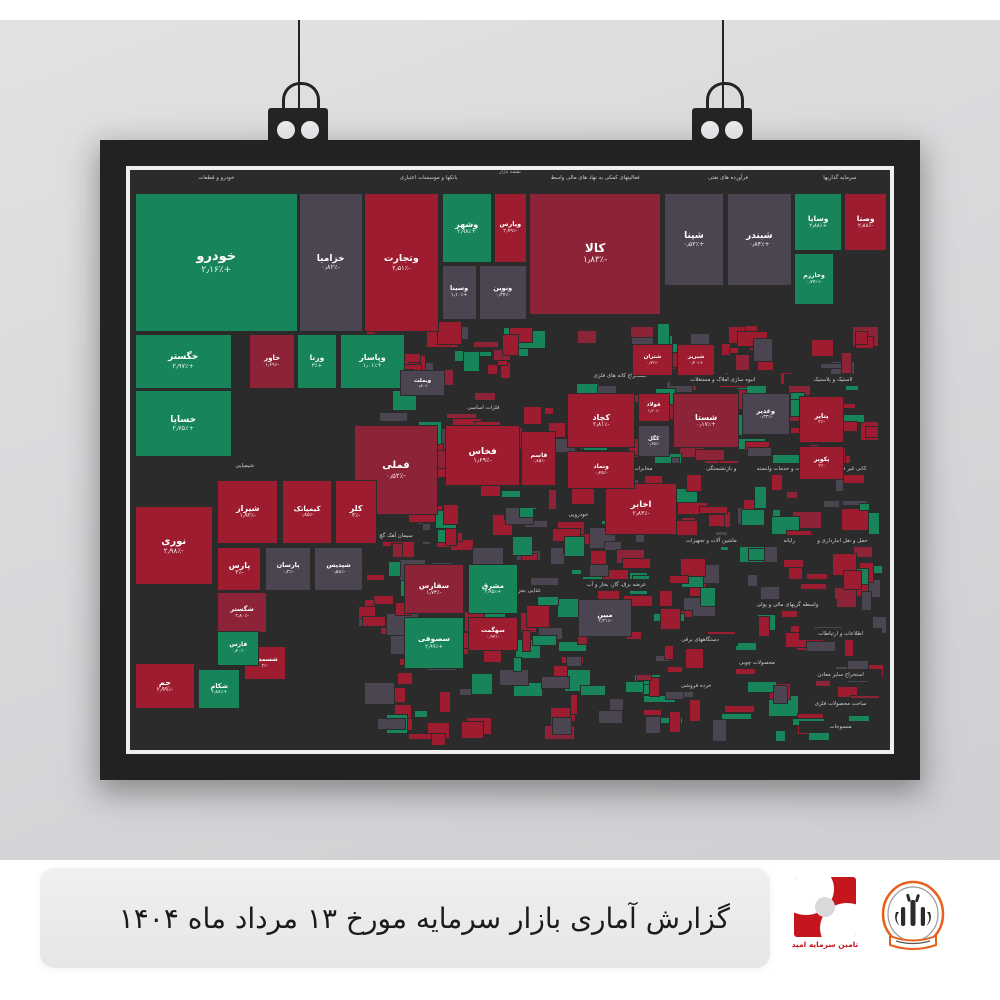  What do you see at coordinates (652, 360) in the screenshot?
I see `treemap-tile-شتران: شتران -۰٫۷۲٪` at bounding box center [652, 360].